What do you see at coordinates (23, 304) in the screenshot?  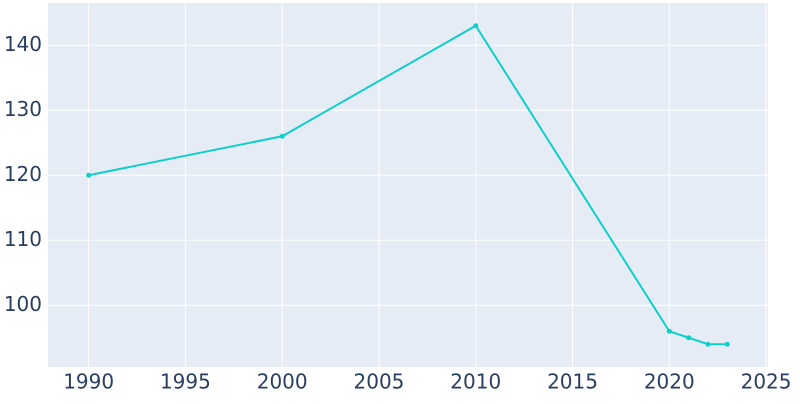 I see `y-tick-label: 100` at bounding box center [23, 304].